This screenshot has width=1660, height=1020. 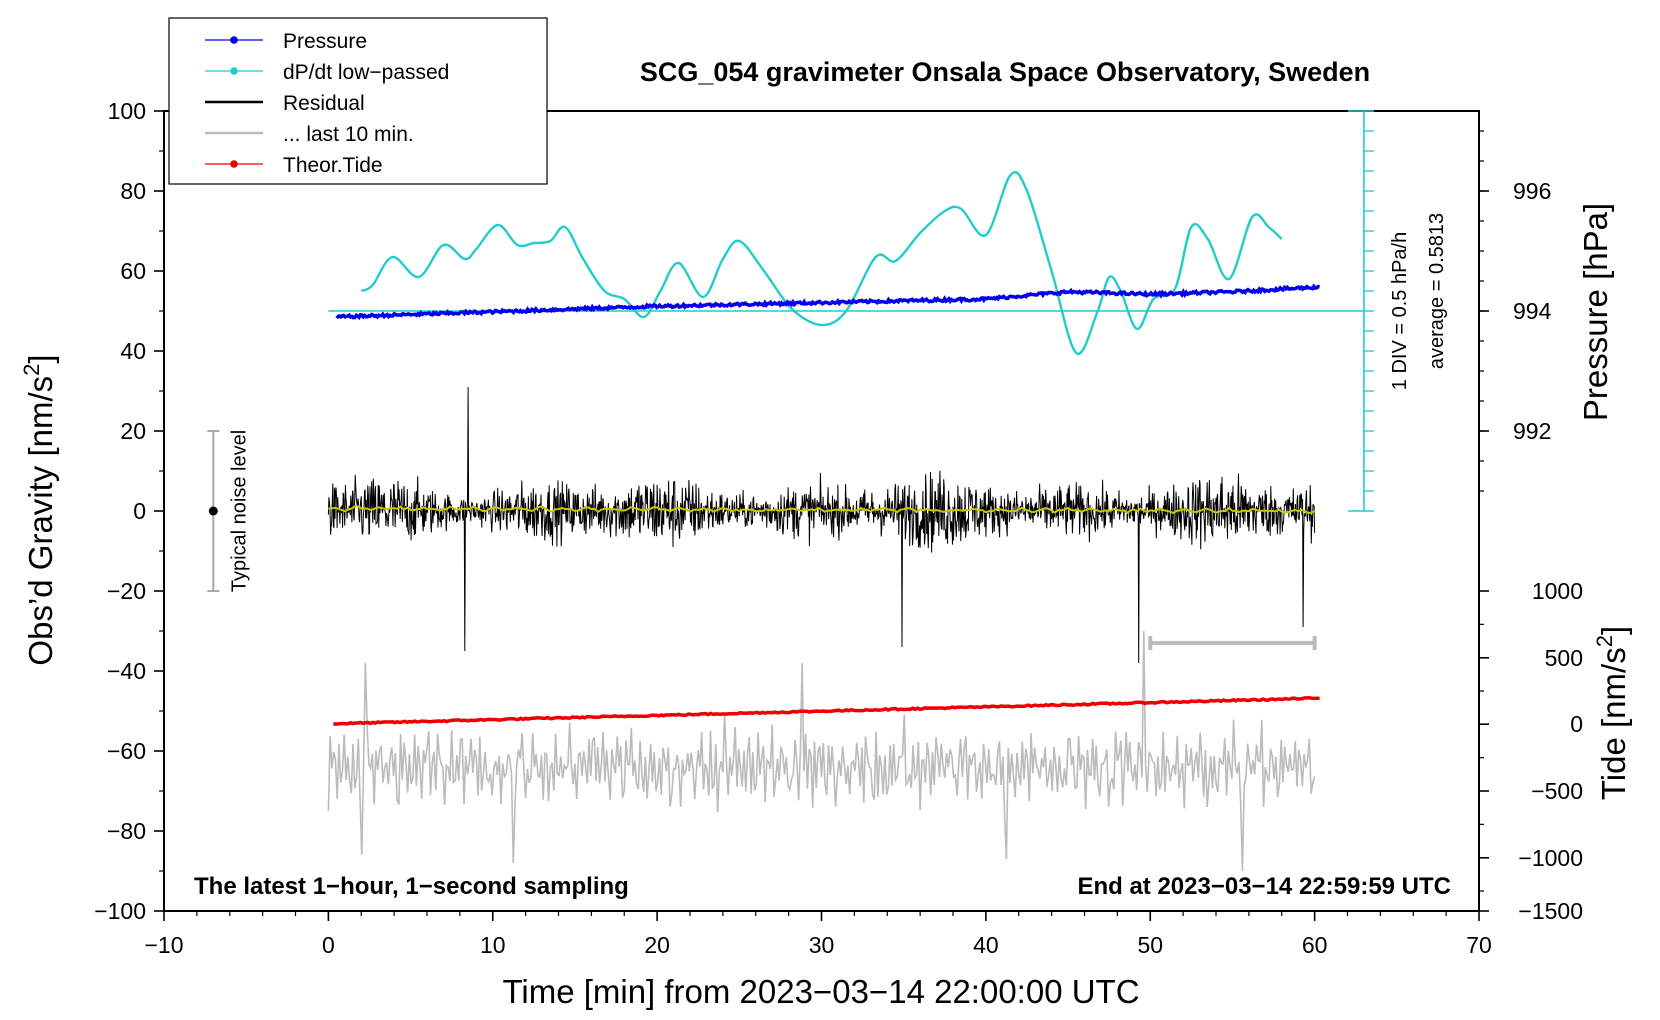 What do you see at coordinates (366, 72) in the screenshot?
I see `legend-label: dP/dt low−passed` at bounding box center [366, 72].